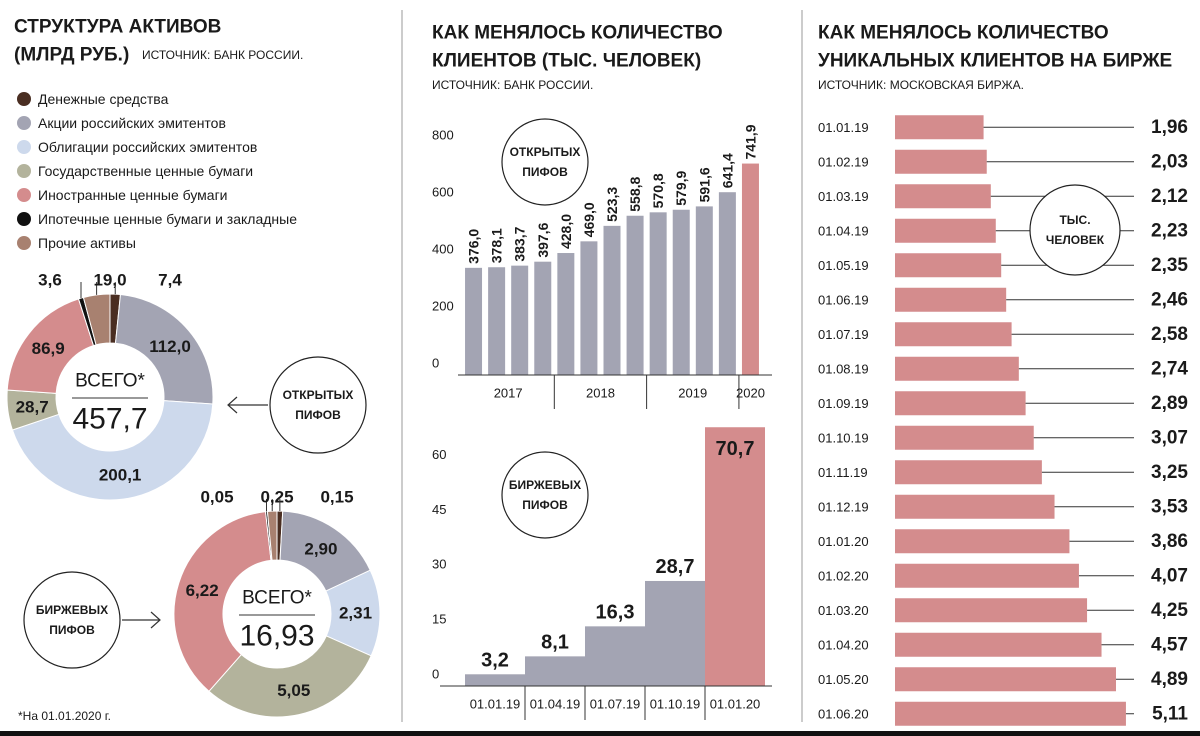 The image size is (1200, 736). What do you see at coordinates (1169, 230) in the screenshot?
I see `value-label: 2,23` at bounding box center [1169, 230].